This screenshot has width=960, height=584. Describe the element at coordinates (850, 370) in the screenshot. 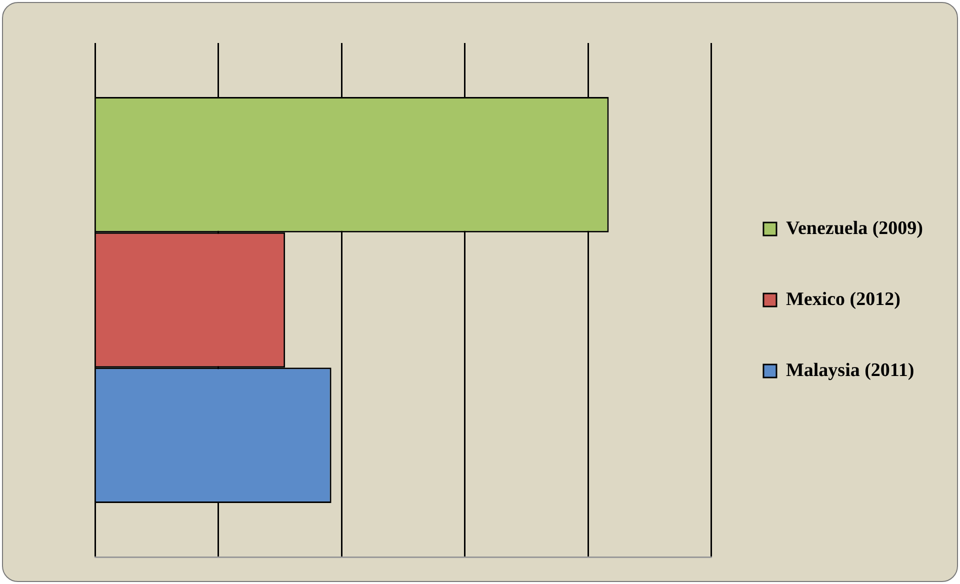

I see `legend-label: Malaysia (2011)` at that location.